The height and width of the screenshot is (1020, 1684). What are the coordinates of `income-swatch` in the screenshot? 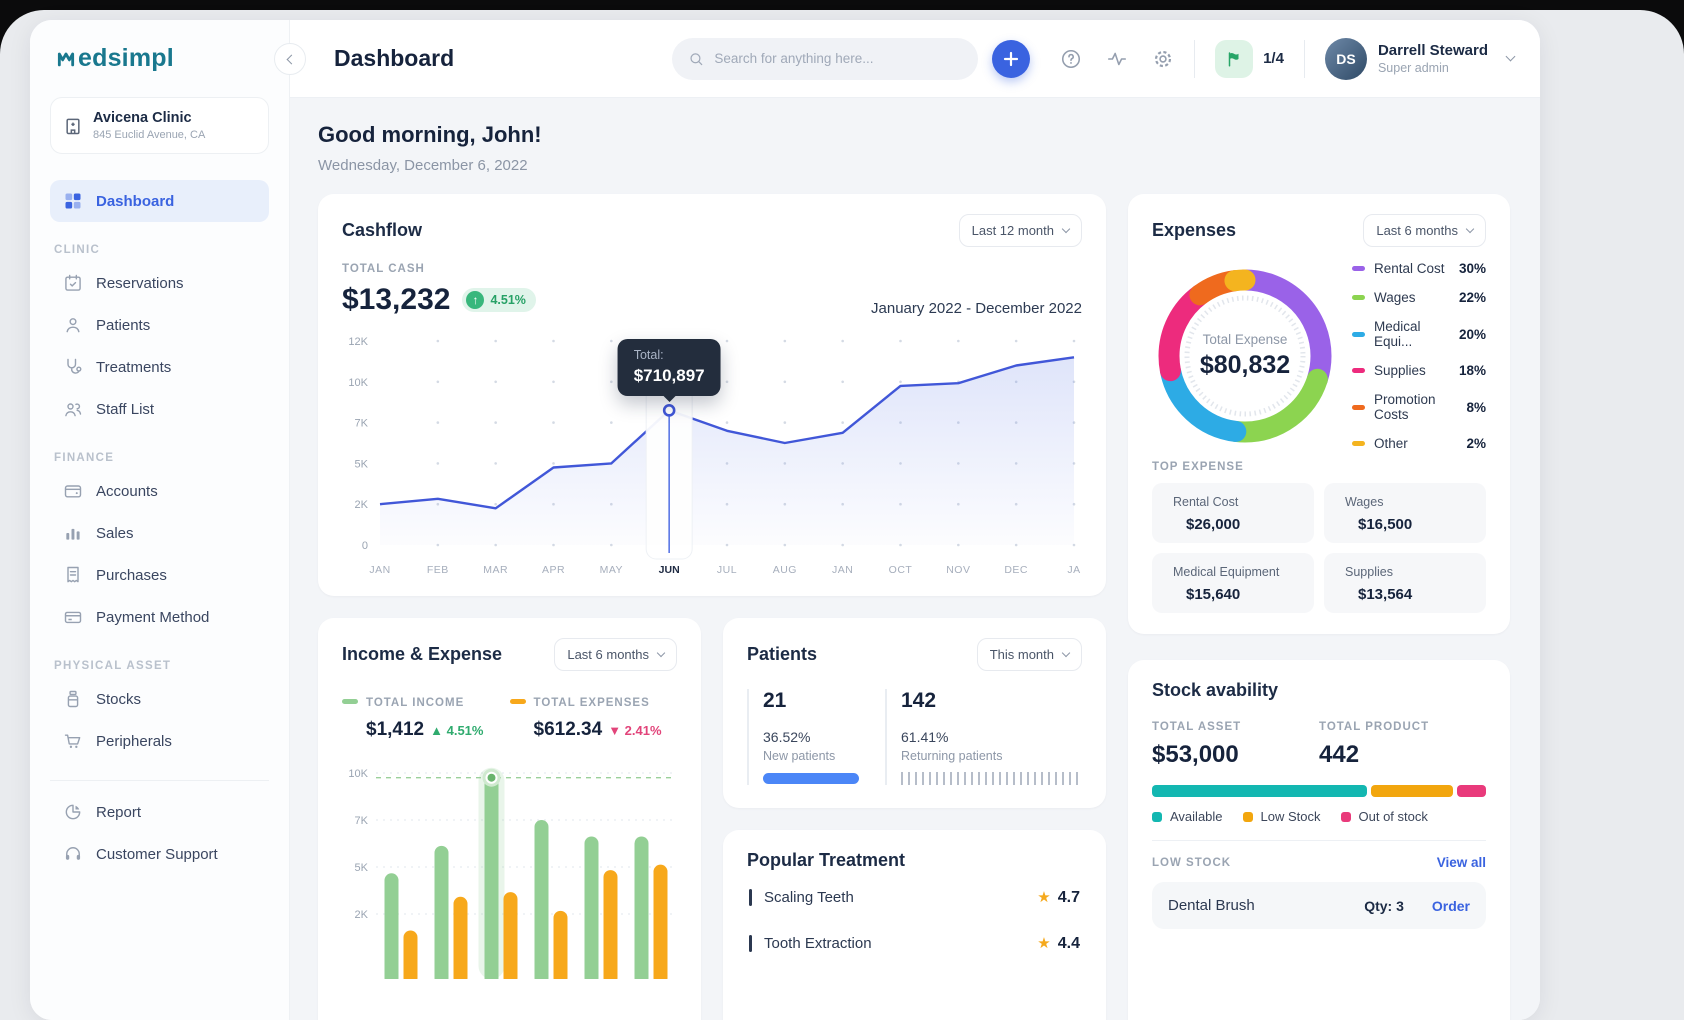 It's located at (350, 701).